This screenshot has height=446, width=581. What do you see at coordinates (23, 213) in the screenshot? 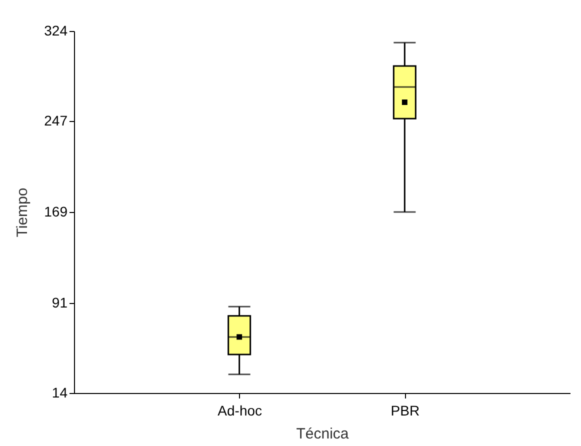
I see `y-axis-title: Tiempo` at bounding box center [23, 213].